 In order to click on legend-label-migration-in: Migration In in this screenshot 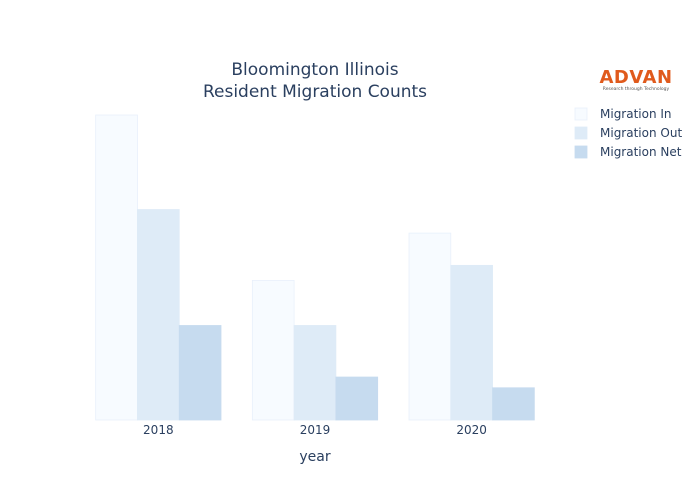, I will do `click(636, 114)`.